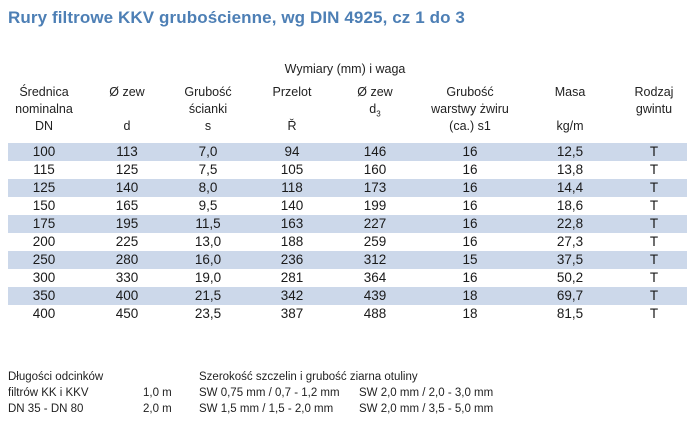 The image size is (697, 435). I want to click on header-line: ścianki, so click(208, 109).